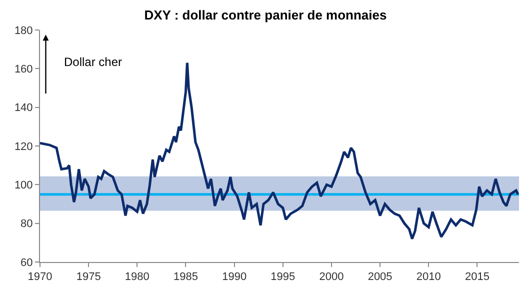 This screenshot has width=531, height=304. I want to click on x-tick-label: 1985, so click(186, 277).